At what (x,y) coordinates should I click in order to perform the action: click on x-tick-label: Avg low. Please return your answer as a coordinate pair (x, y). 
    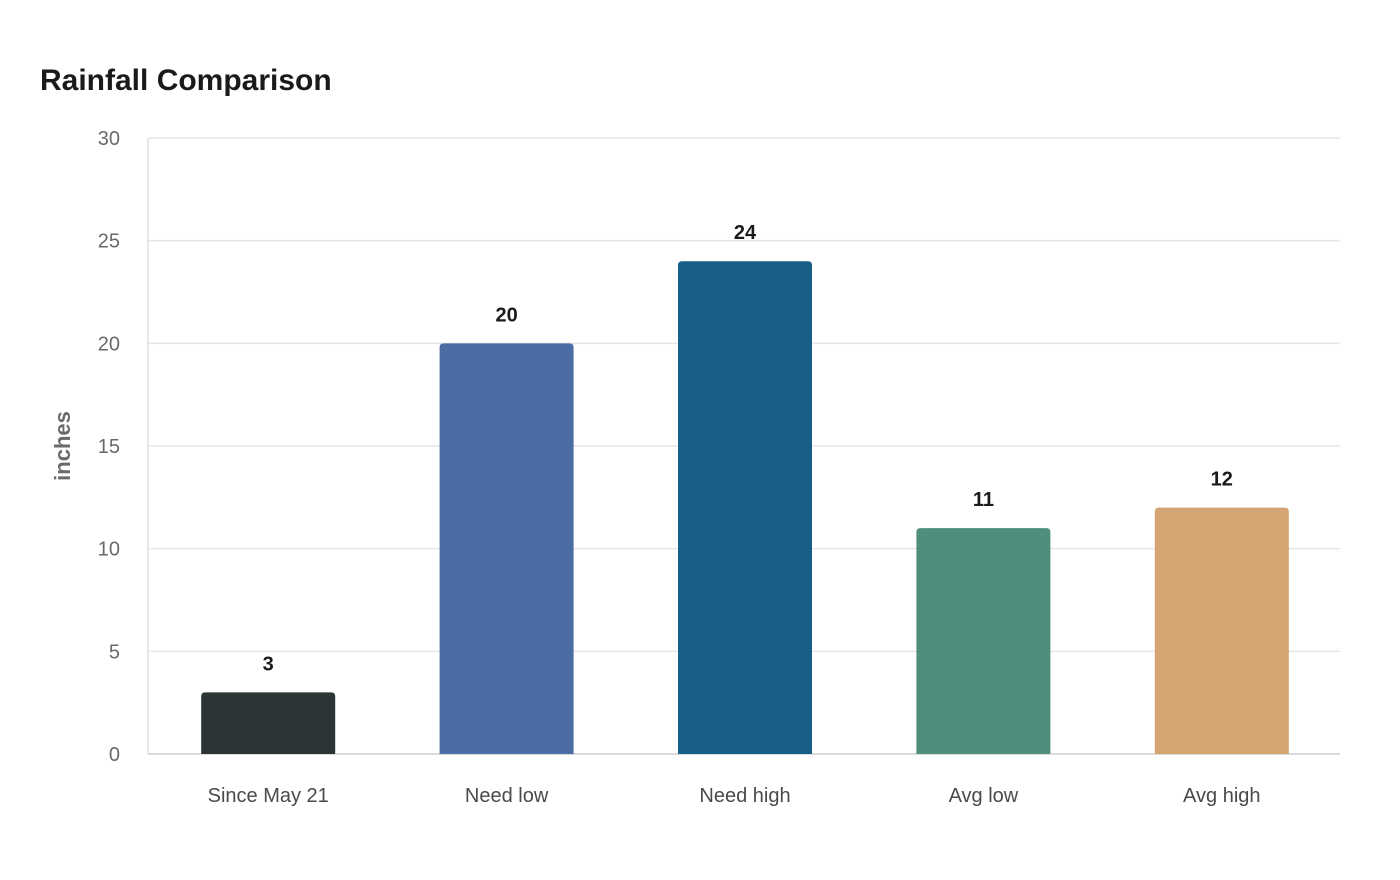
    Looking at the image, I should click on (984, 796).